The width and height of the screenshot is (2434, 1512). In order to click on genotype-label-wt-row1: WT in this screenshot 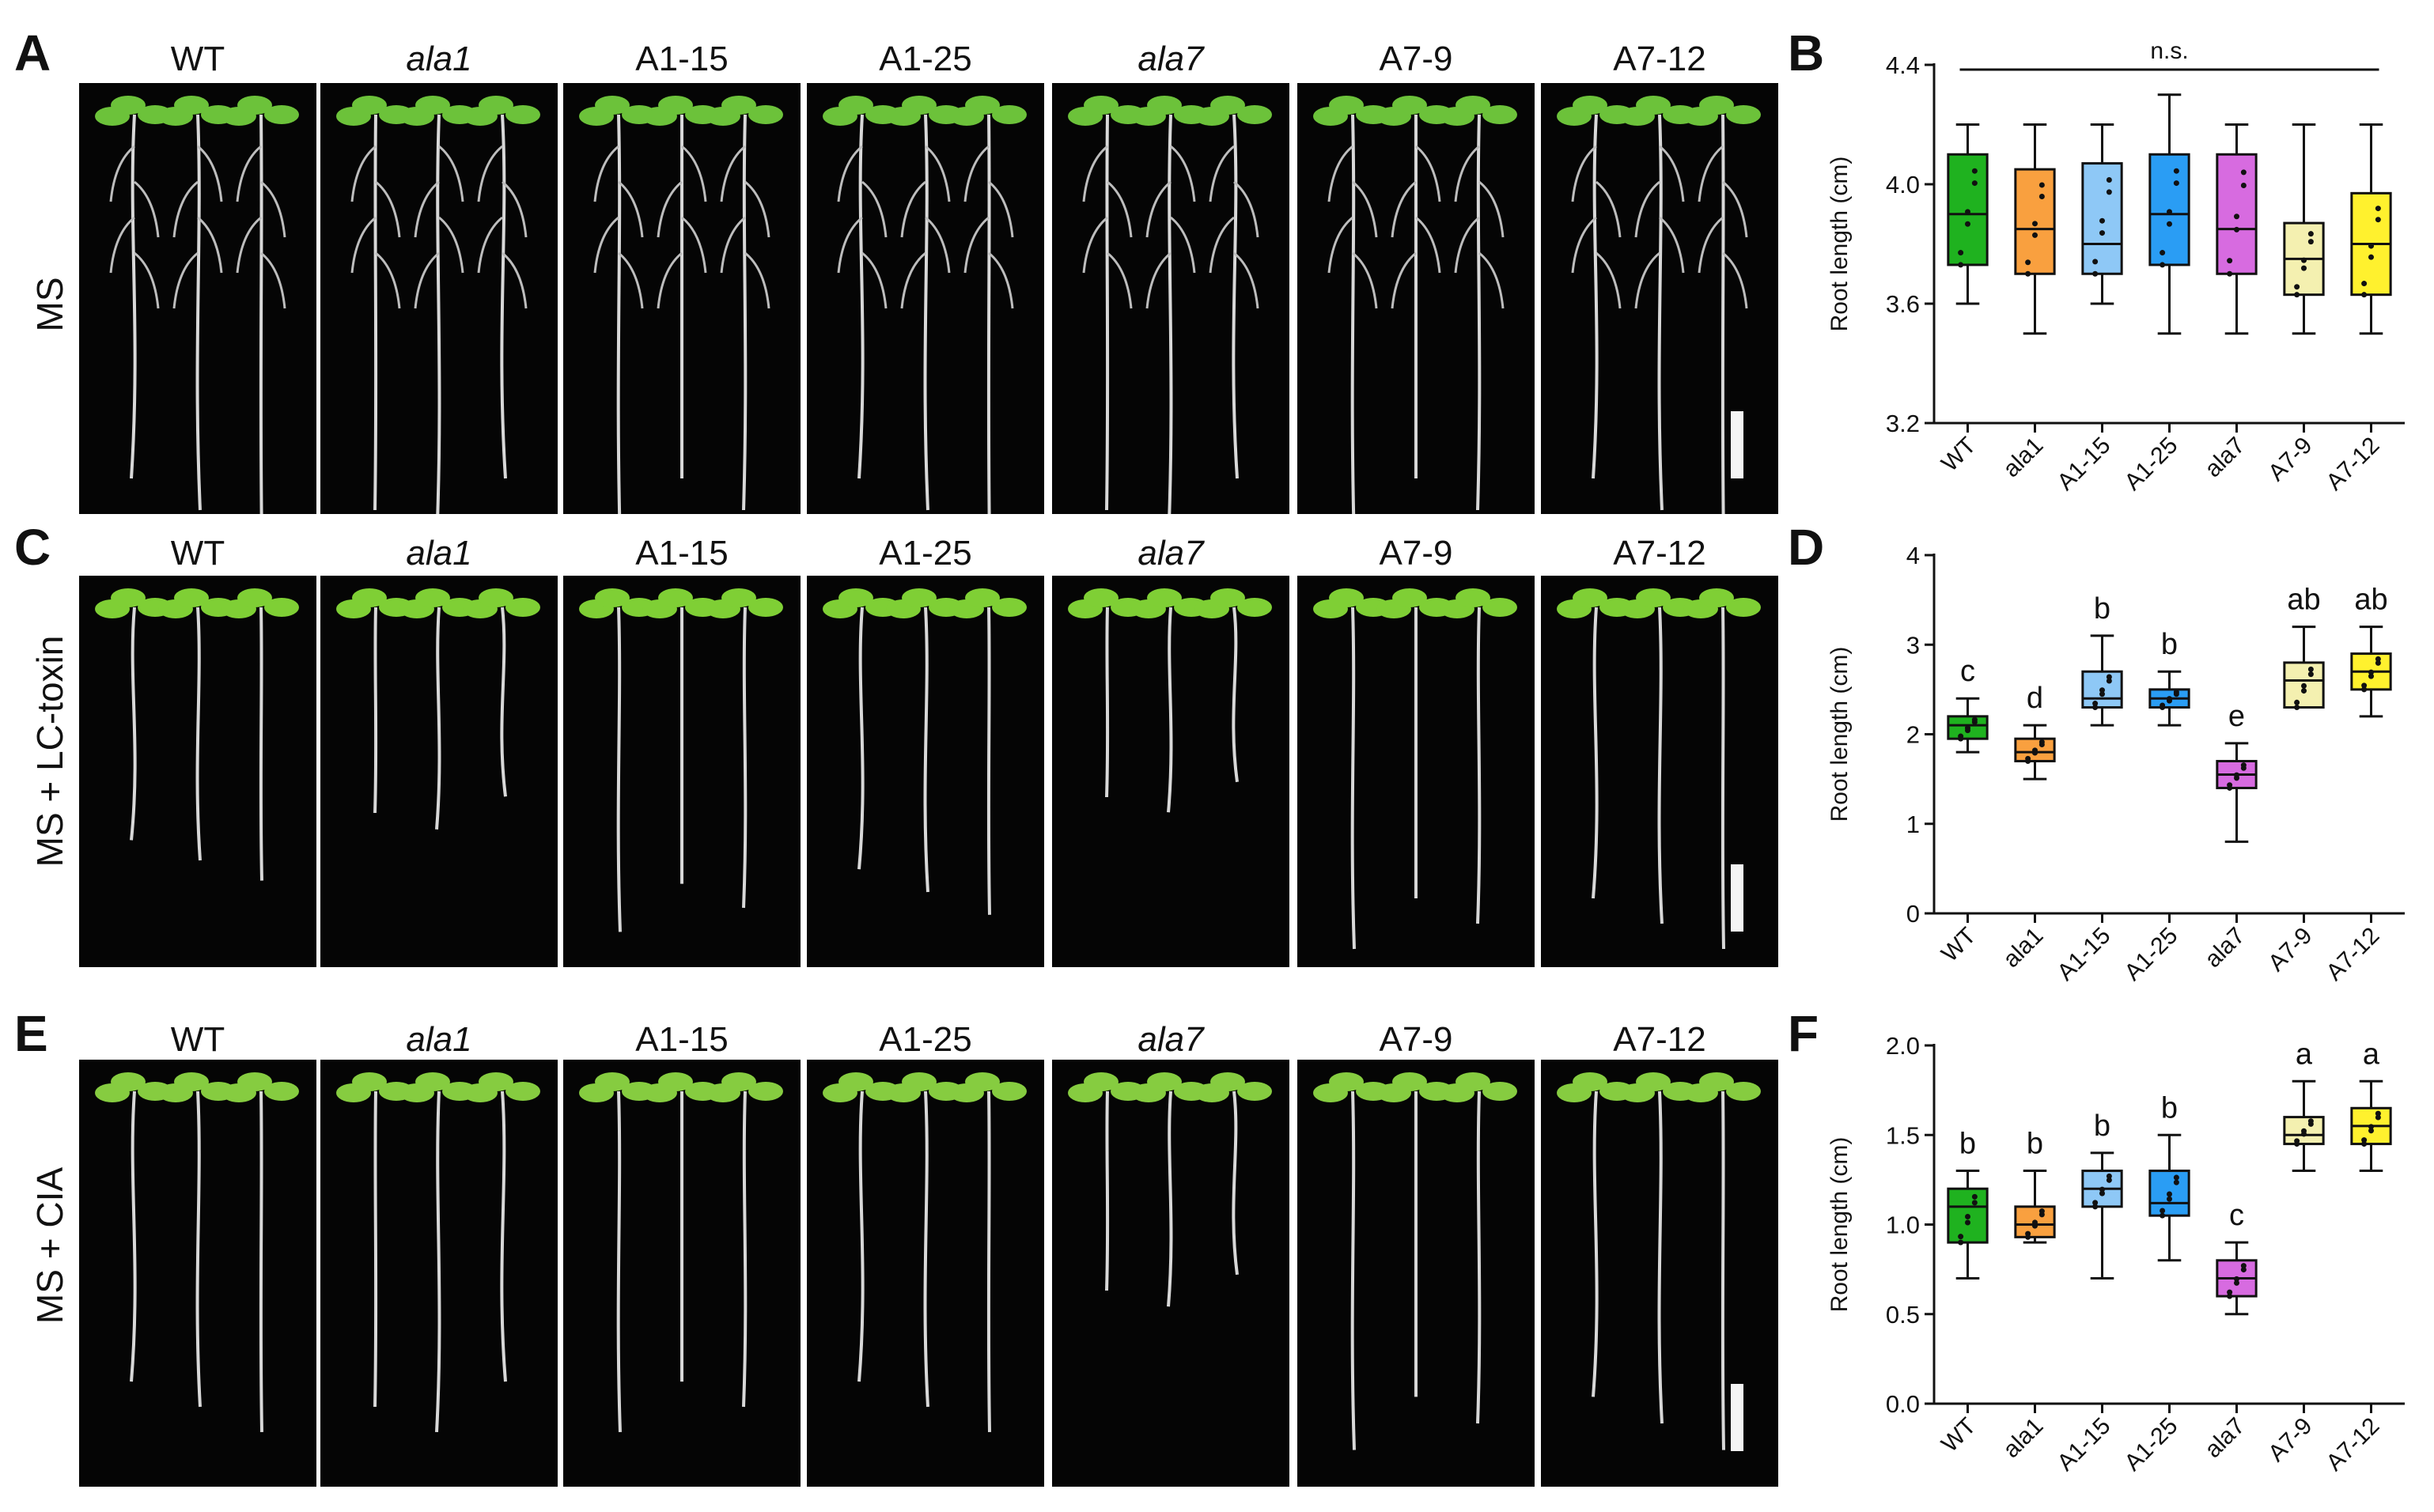, I will do `click(197, 59)`.